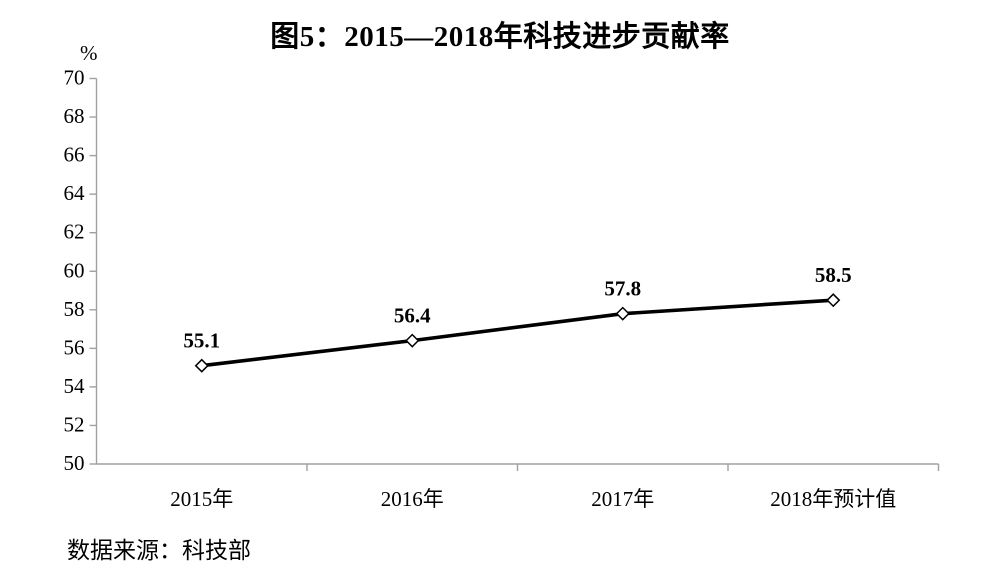 The image size is (1000, 576). Describe the element at coordinates (89, 53) in the screenshot. I see `y-axis-unit-label: %` at that location.